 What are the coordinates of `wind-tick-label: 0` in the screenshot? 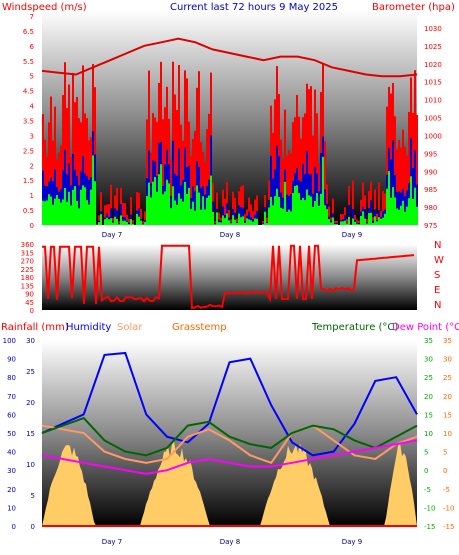 It's located at (32, 226).